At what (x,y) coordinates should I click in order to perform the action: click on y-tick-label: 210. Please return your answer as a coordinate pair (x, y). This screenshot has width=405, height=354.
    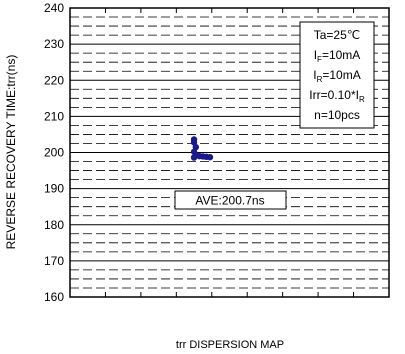
    Looking at the image, I should click on (54, 116).